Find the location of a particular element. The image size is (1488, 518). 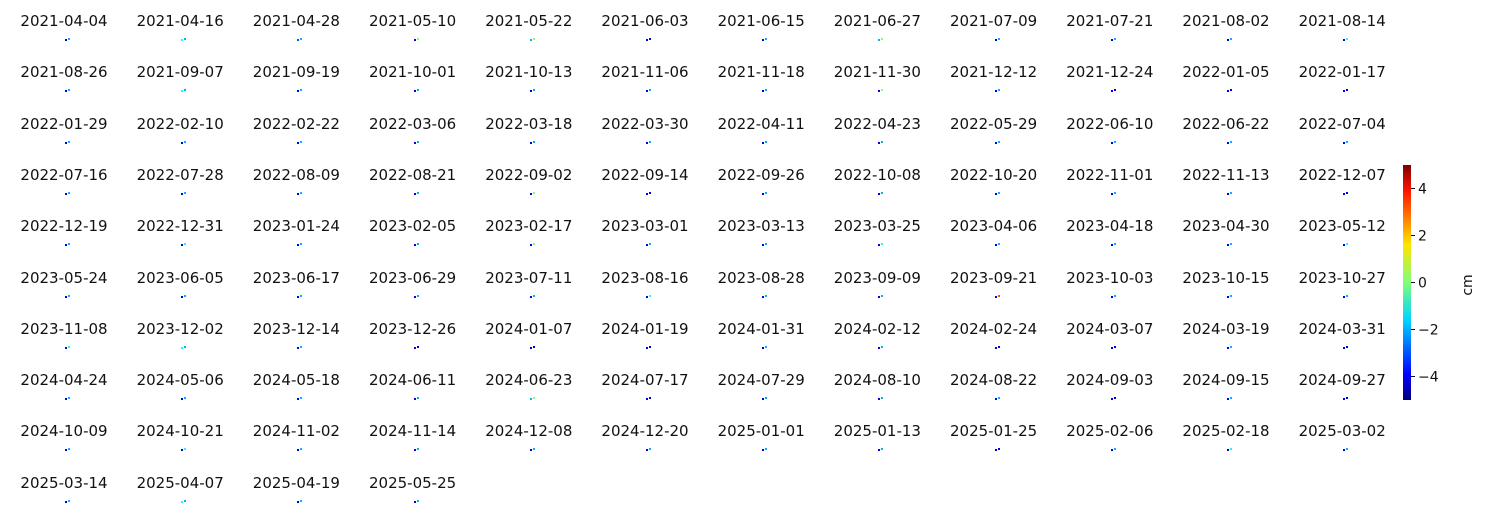

panel-title: 2024-01-07 is located at coordinates (529, 328).